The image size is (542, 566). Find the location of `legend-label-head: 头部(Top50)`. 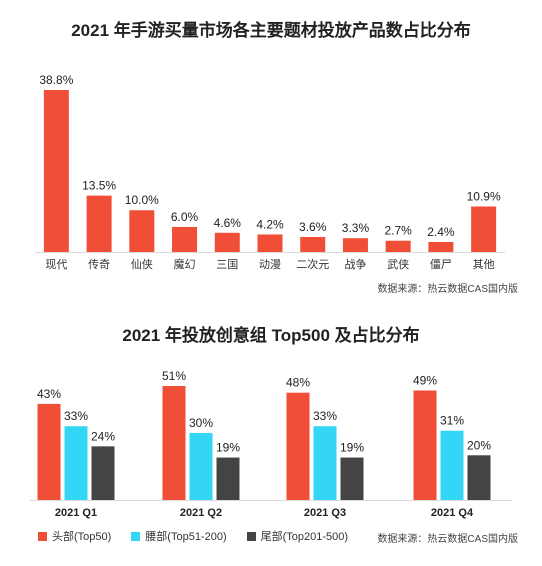

legend-label-head: 头部(Top50) is located at coordinates (82, 537).